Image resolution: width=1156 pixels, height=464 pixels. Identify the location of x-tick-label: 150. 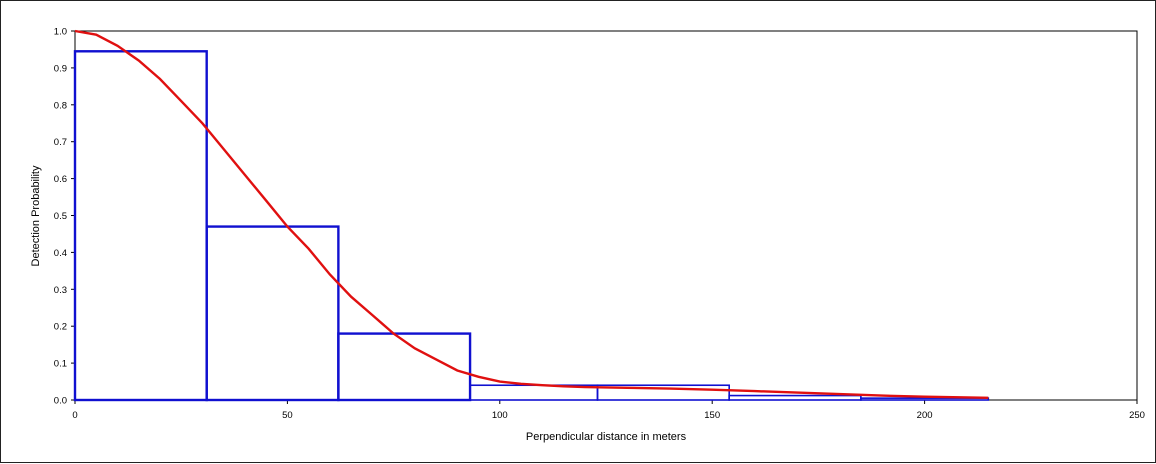
(712, 415).